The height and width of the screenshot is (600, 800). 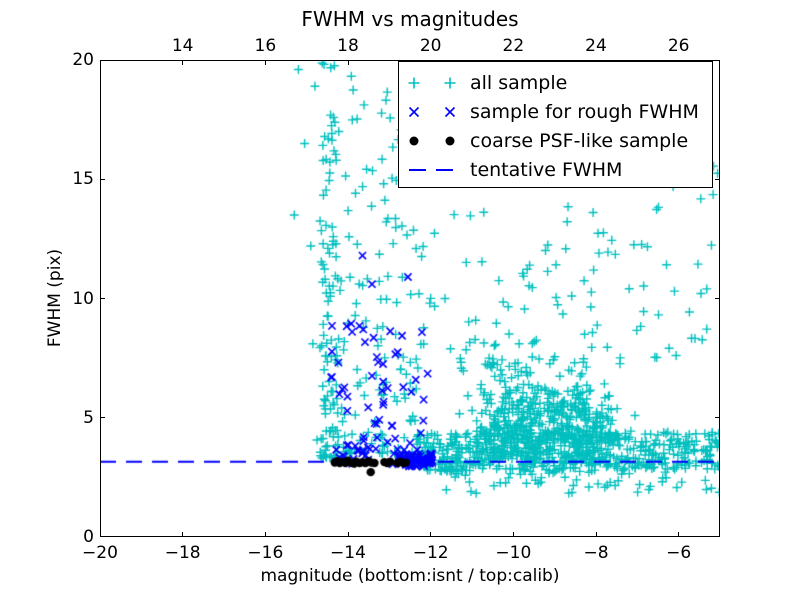 I want to click on top-tick-label: 26, so click(x=678, y=46).